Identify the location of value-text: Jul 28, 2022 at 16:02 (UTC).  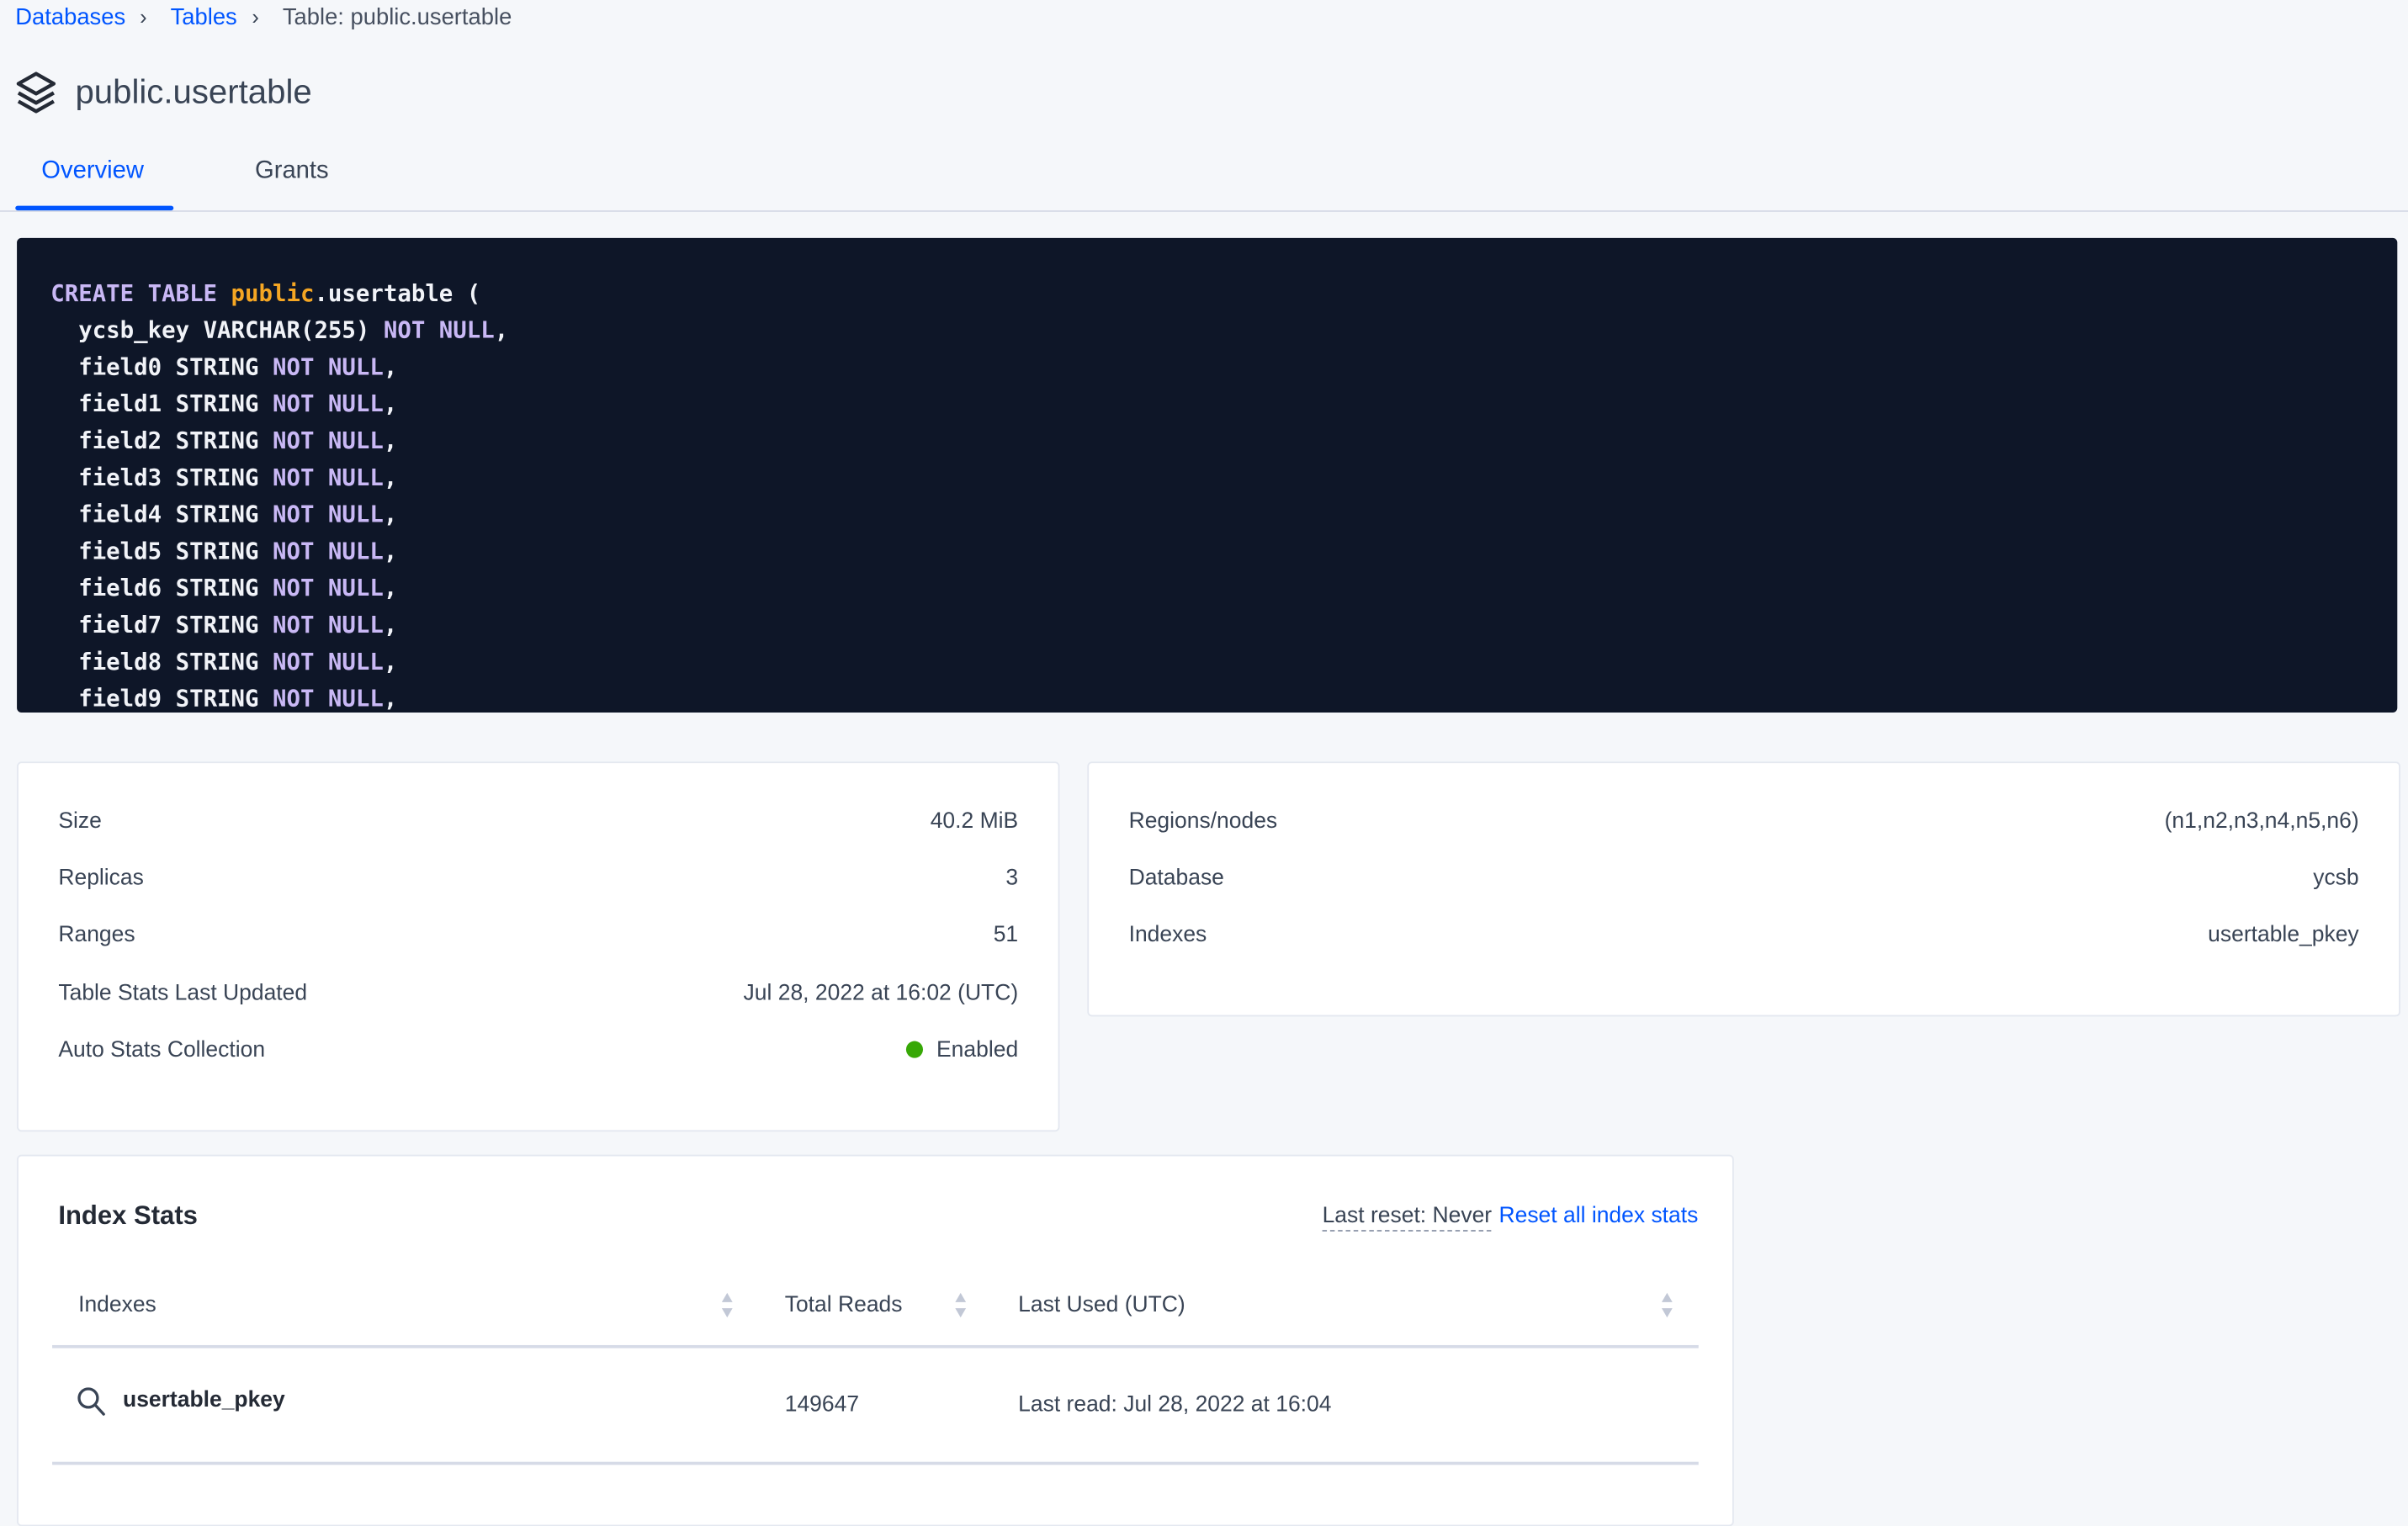
(881, 994).